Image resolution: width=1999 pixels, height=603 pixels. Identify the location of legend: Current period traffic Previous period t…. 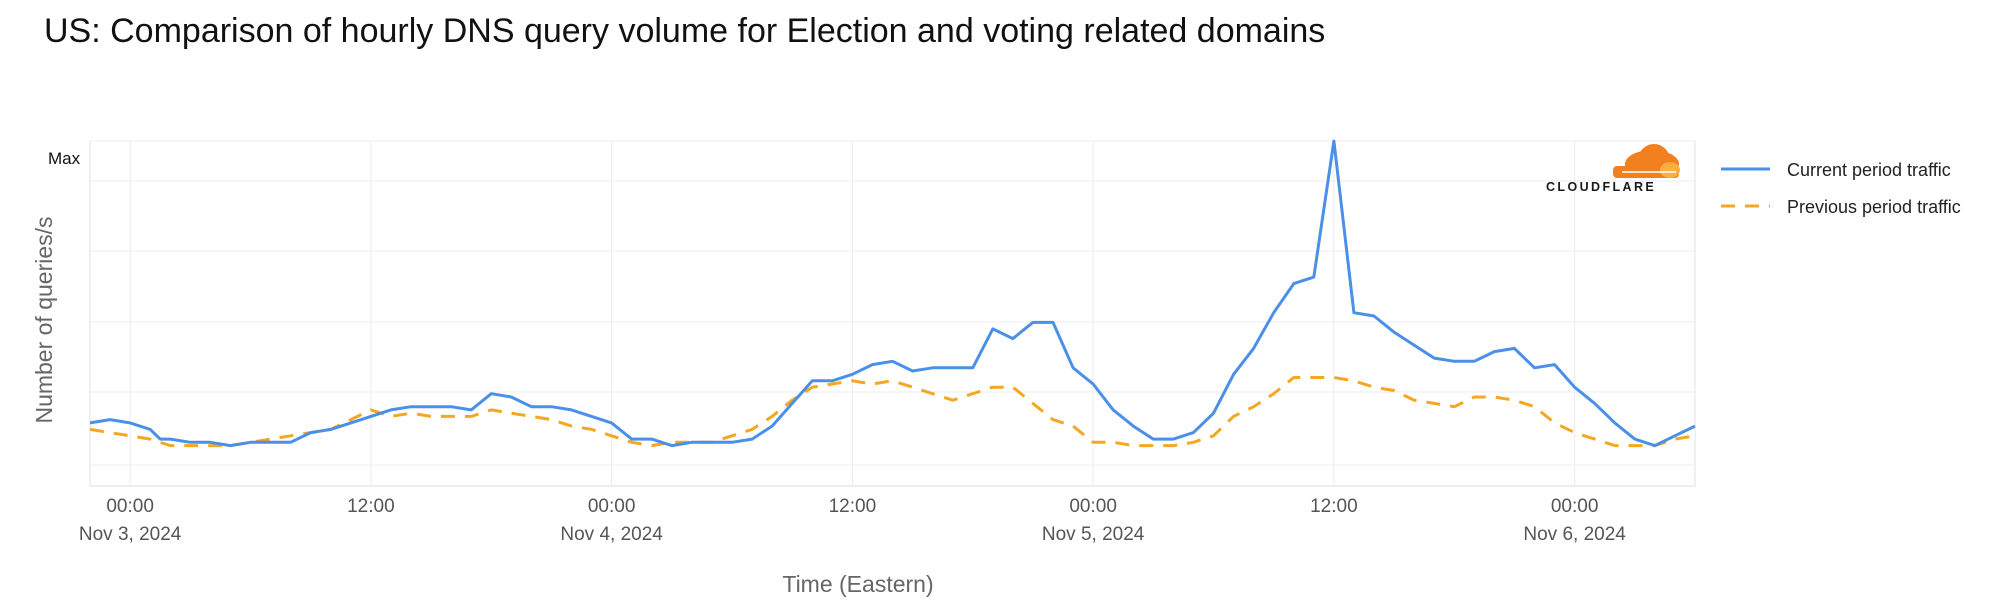
(1841, 188).